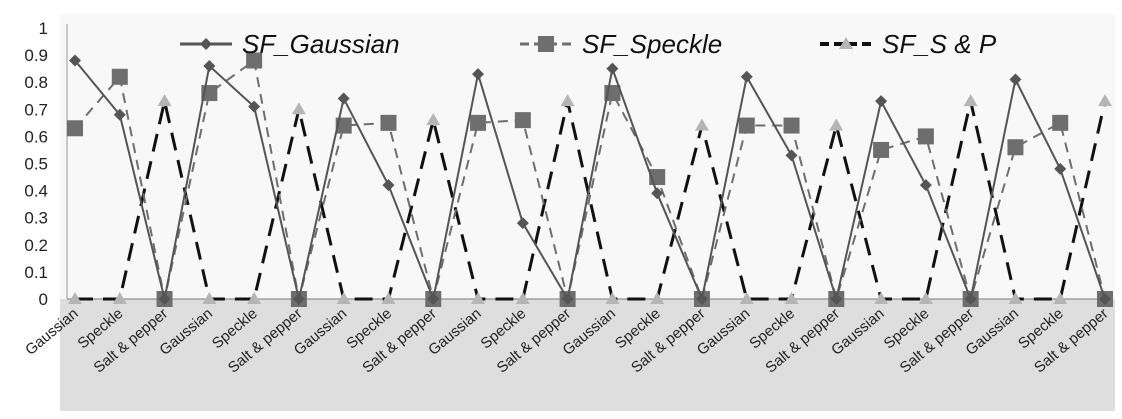 Image resolution: width=1122 pixels, height=419 pixels. Describe the element at coordinates (36, 245) in the screenshot. I see `y-tick-label: 0.2` at that location.